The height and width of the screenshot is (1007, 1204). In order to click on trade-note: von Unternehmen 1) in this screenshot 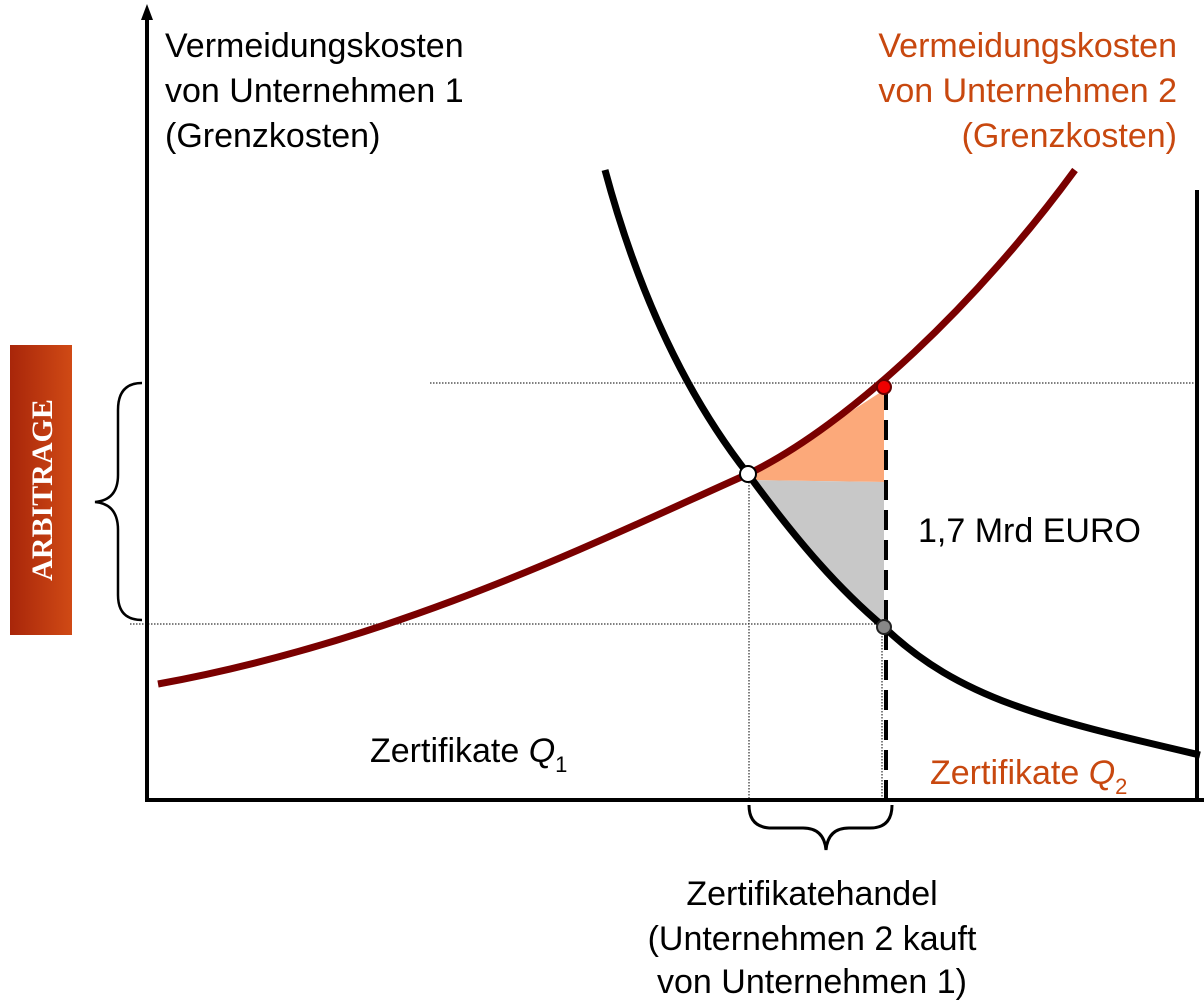, I will do `click(812, 982)`.